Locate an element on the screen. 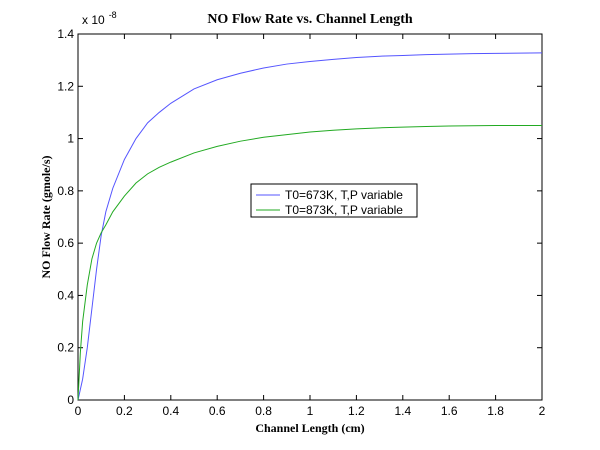 This screenshot has height=450, width=600. x-tick-label: 1.6 is located at coordinates (449, 411).